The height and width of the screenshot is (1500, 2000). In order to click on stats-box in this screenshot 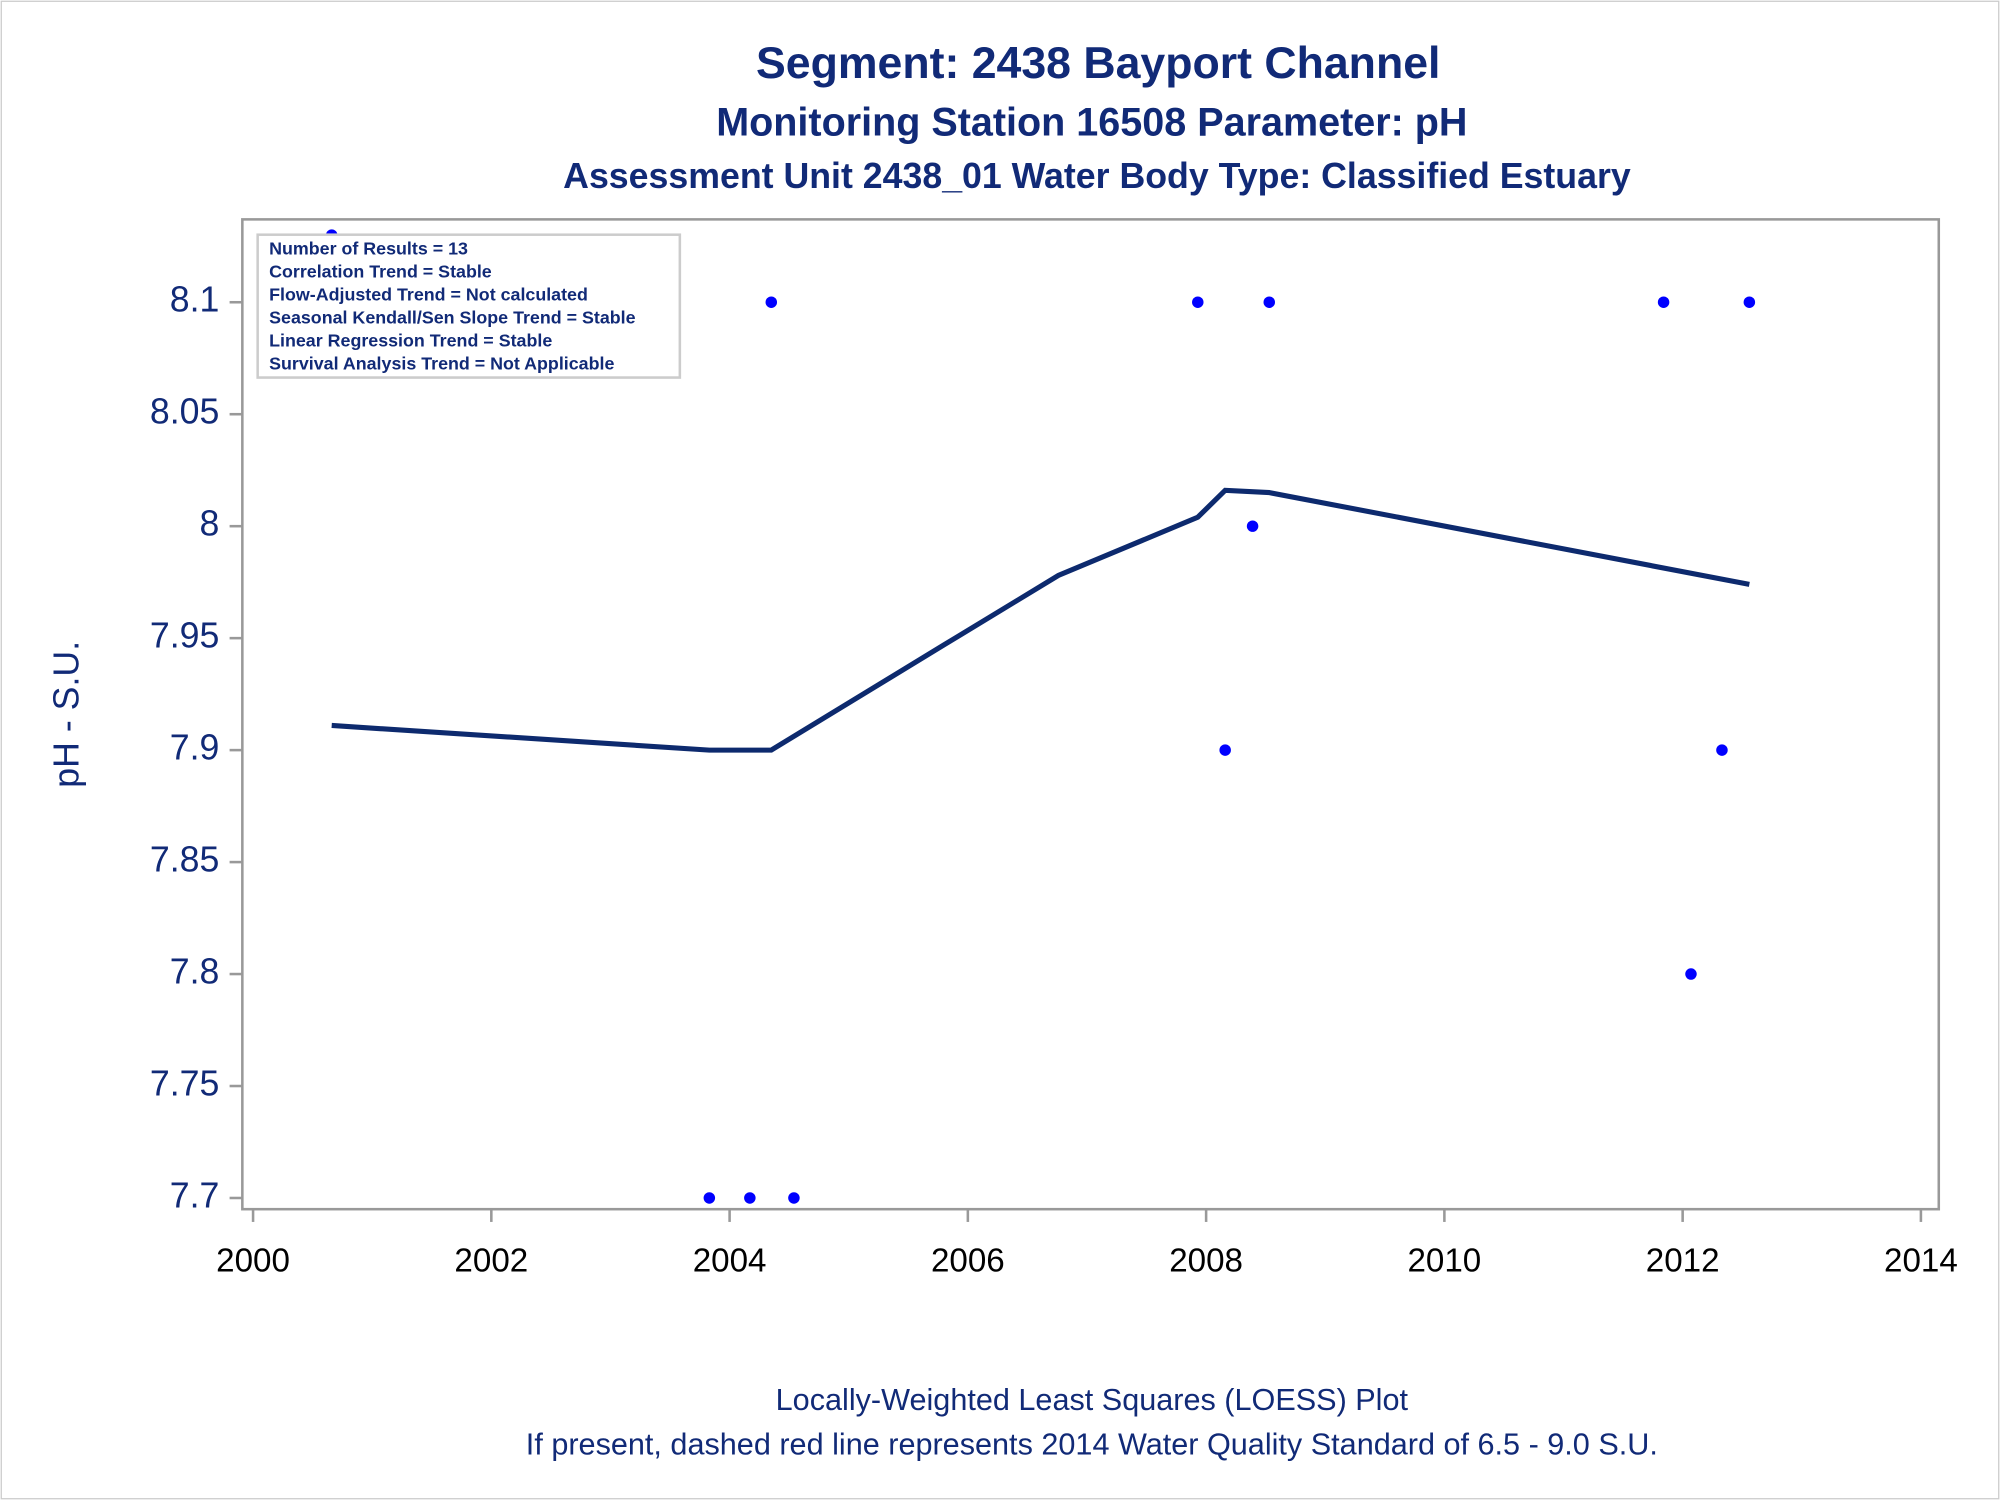, I will do `click(469, 306)`.